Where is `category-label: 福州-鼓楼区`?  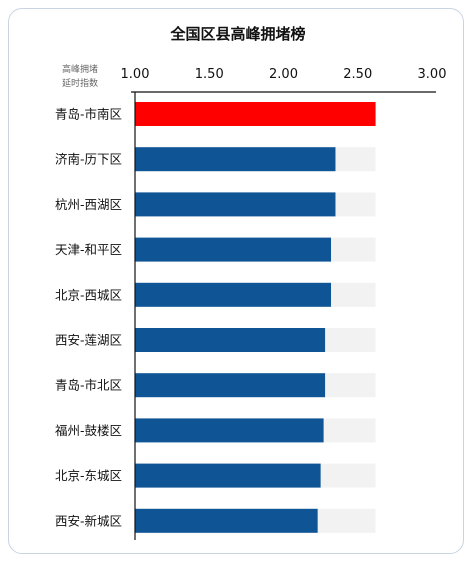 category-label: 福州-鼓楼区 is located at coordinates (88, 430).